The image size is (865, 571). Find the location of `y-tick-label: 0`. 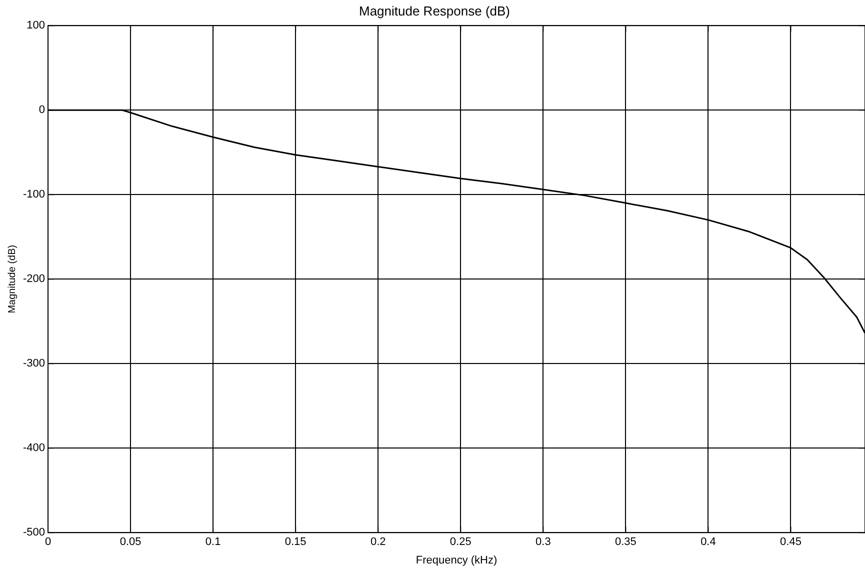

y-tick-label: 0 is located at coordinates (42, 110).